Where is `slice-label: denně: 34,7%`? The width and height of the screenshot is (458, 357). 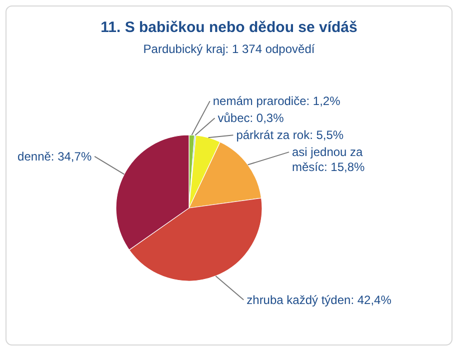
slice-label: denně: 34,7% is located at coordinates (55, 156).